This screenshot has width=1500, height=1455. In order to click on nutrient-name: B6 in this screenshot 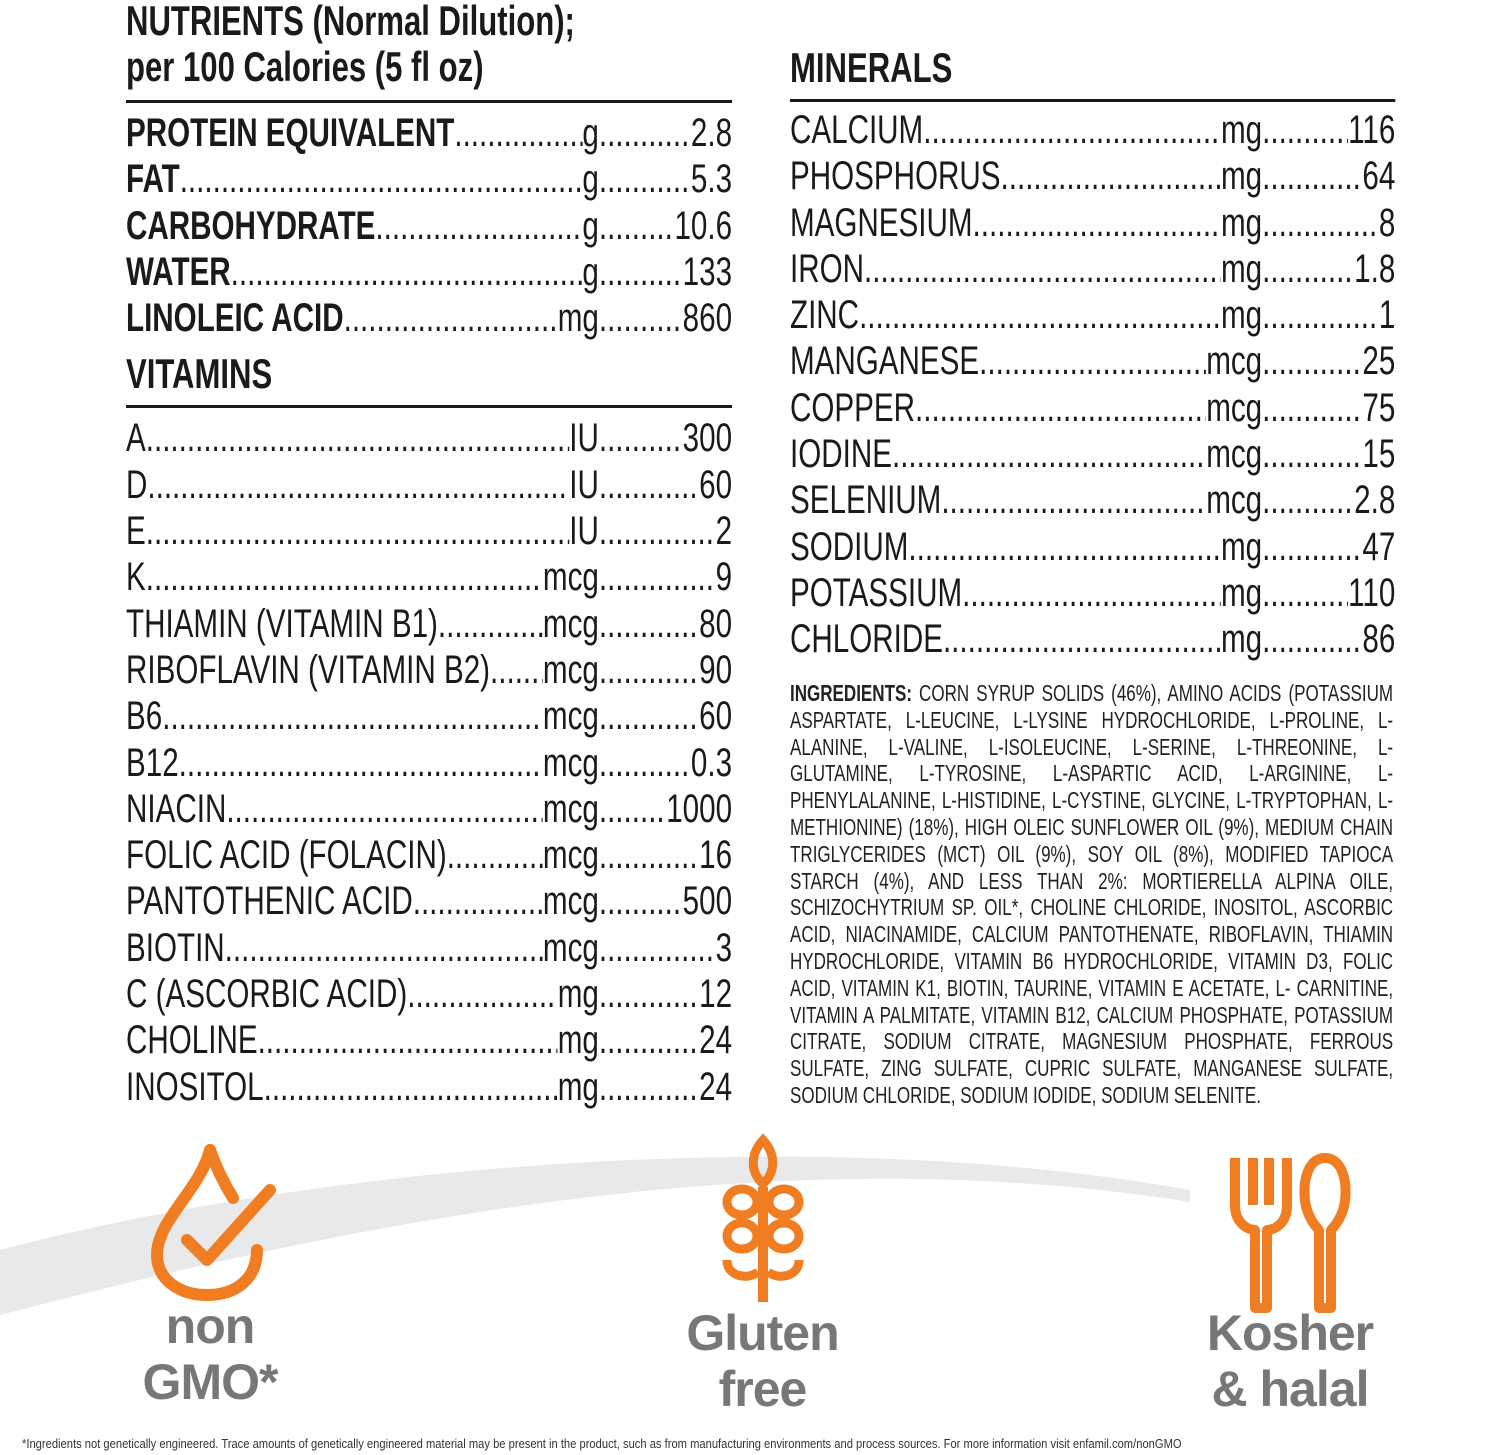, I will do `click(144, 716)`.